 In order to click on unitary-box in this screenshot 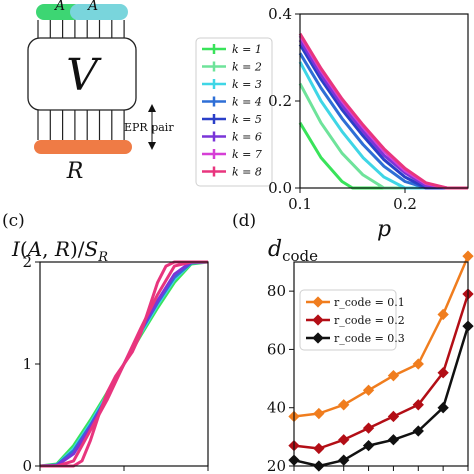, I will do `click(82, 74)`.